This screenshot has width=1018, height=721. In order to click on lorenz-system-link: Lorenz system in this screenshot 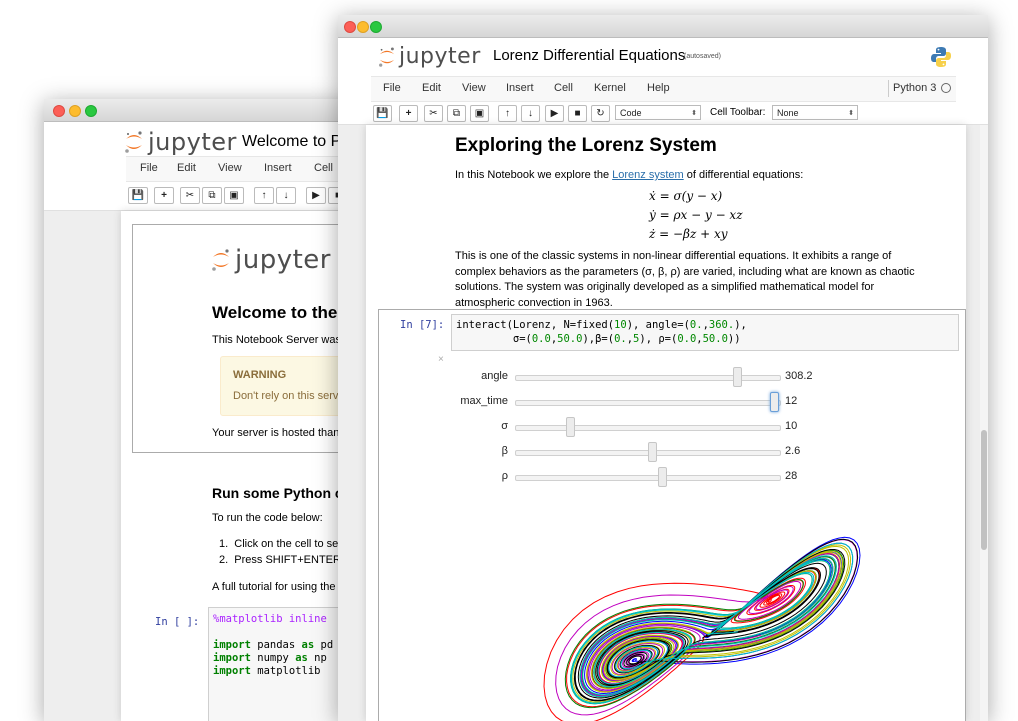, I will do `click(648, 175)`.